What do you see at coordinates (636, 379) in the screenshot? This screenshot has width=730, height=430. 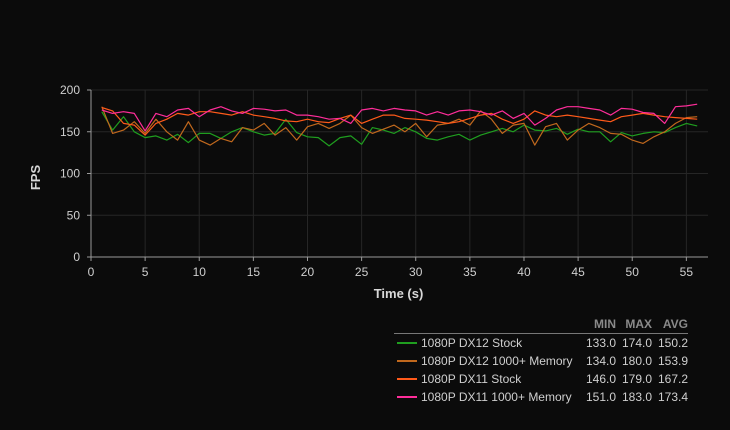 I see `legend-max: 179.0` at bounding box center [636, 379].